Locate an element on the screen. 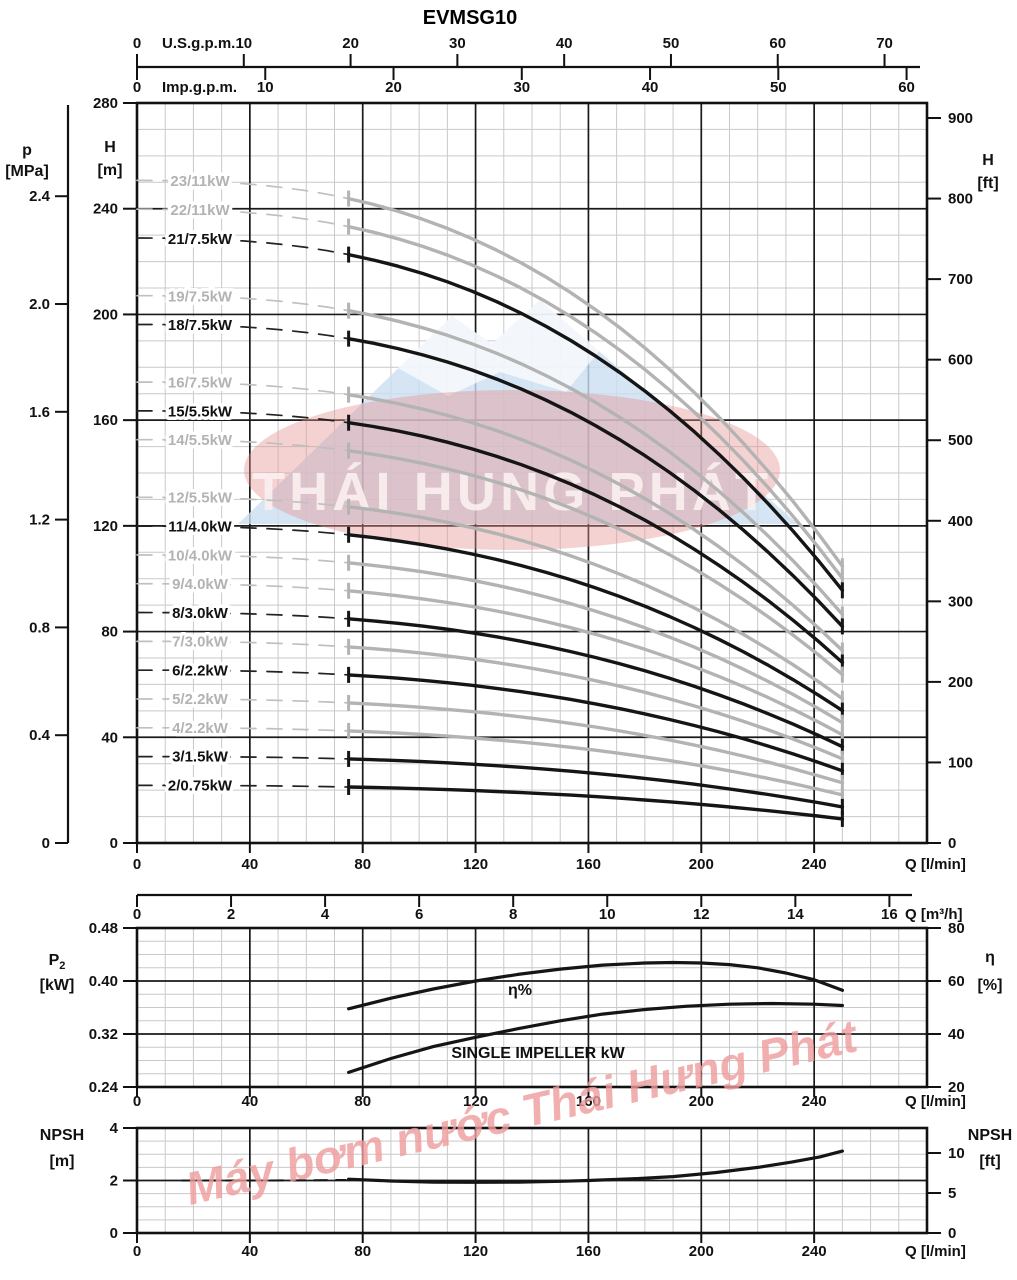  tick-label: 200 is located at coordinates (960, 682).